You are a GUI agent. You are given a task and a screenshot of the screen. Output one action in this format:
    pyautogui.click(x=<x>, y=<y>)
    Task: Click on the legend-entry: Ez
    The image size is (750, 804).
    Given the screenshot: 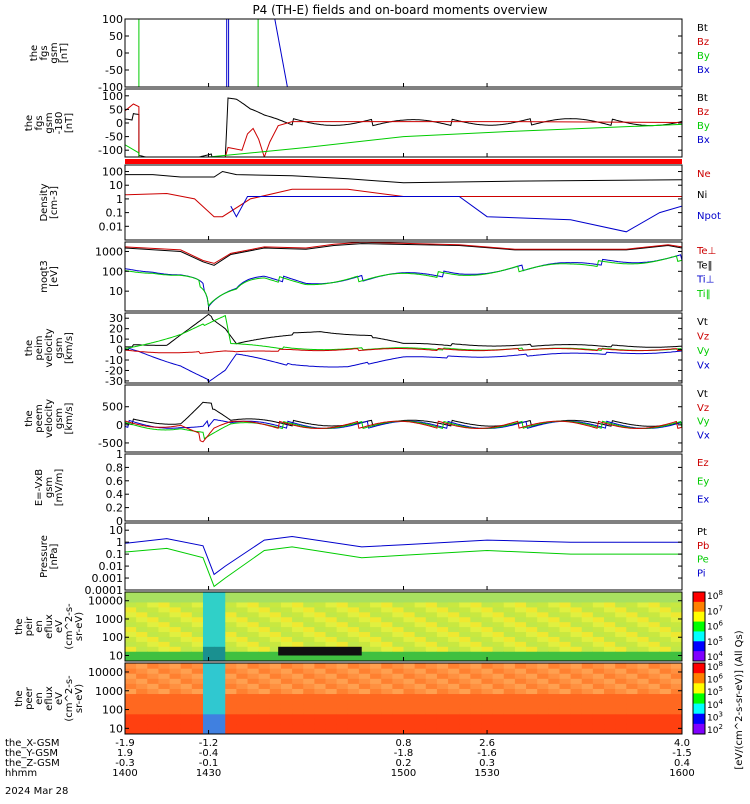 What is the action you would take?
    pyautogui.click(x=703, y=463)
    